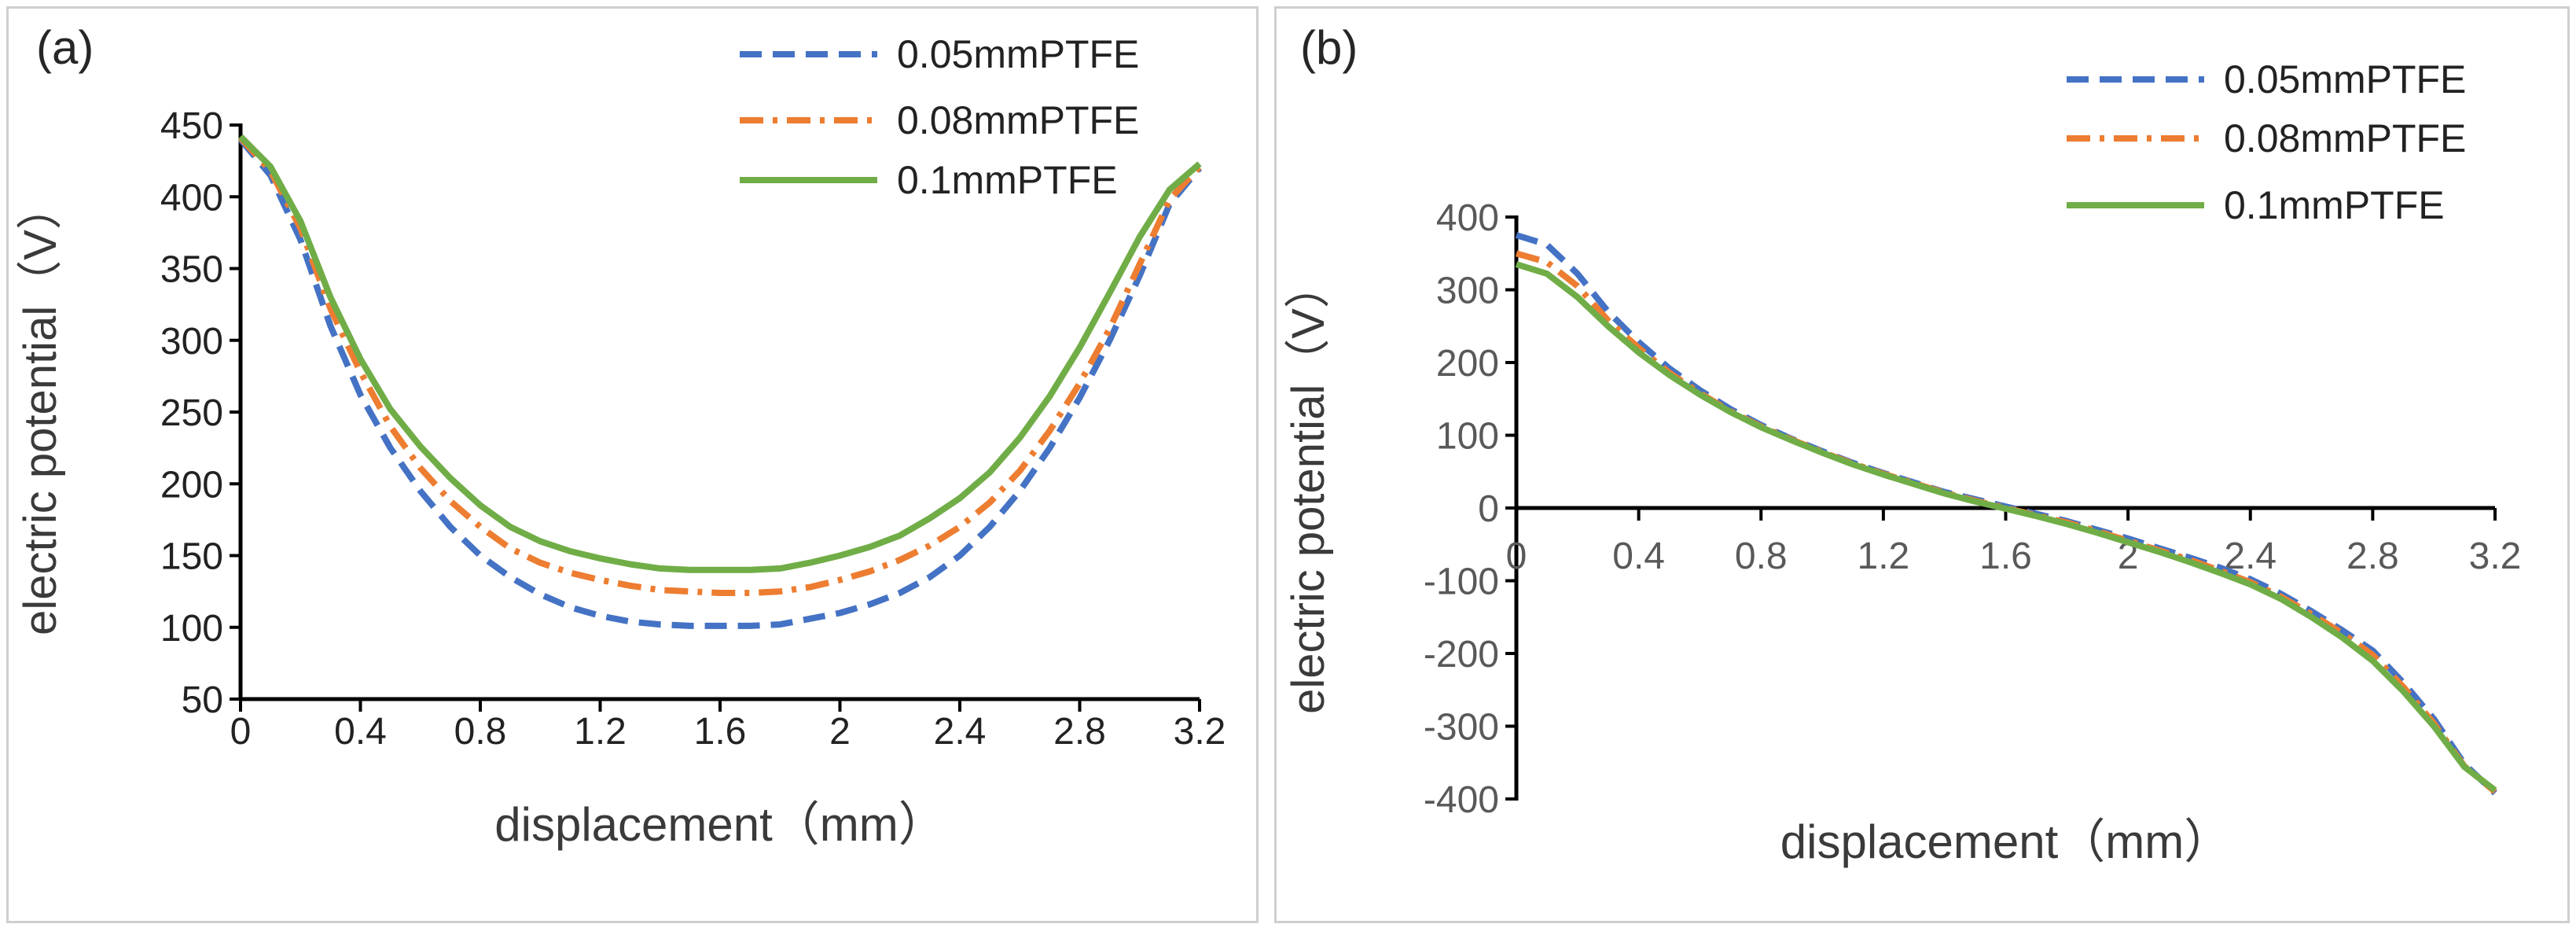 The image size is (2576, 935). I want to click on y-tick-label: 0, so click(1488, 509).